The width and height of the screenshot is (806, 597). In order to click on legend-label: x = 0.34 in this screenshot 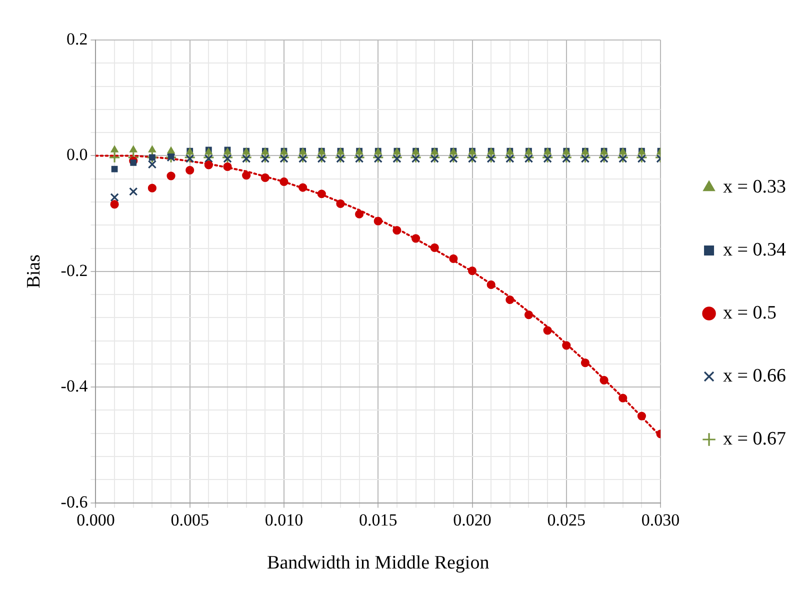, I will do `click(754, 249)`.